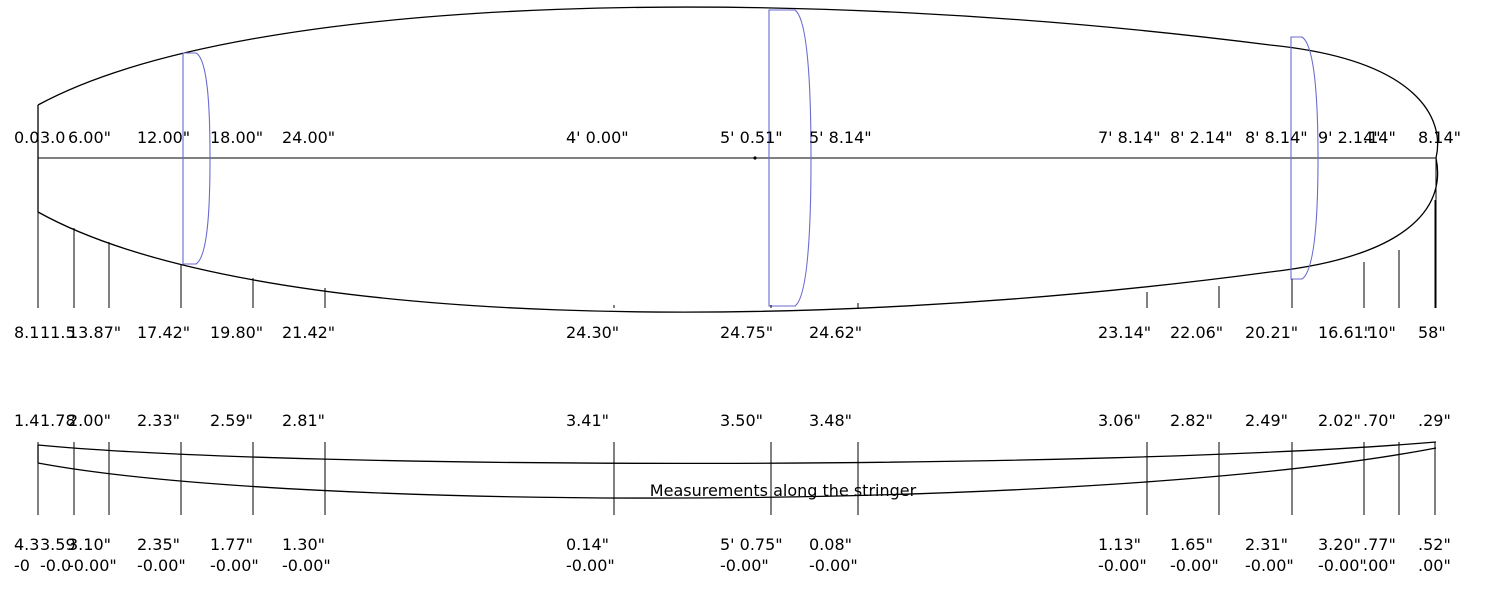 The image size is (1495, 590). What do you see at coordinates (58, 332) in the screenshot?
I see `station-width-label: 11.5` at bounding box center [58, 332].